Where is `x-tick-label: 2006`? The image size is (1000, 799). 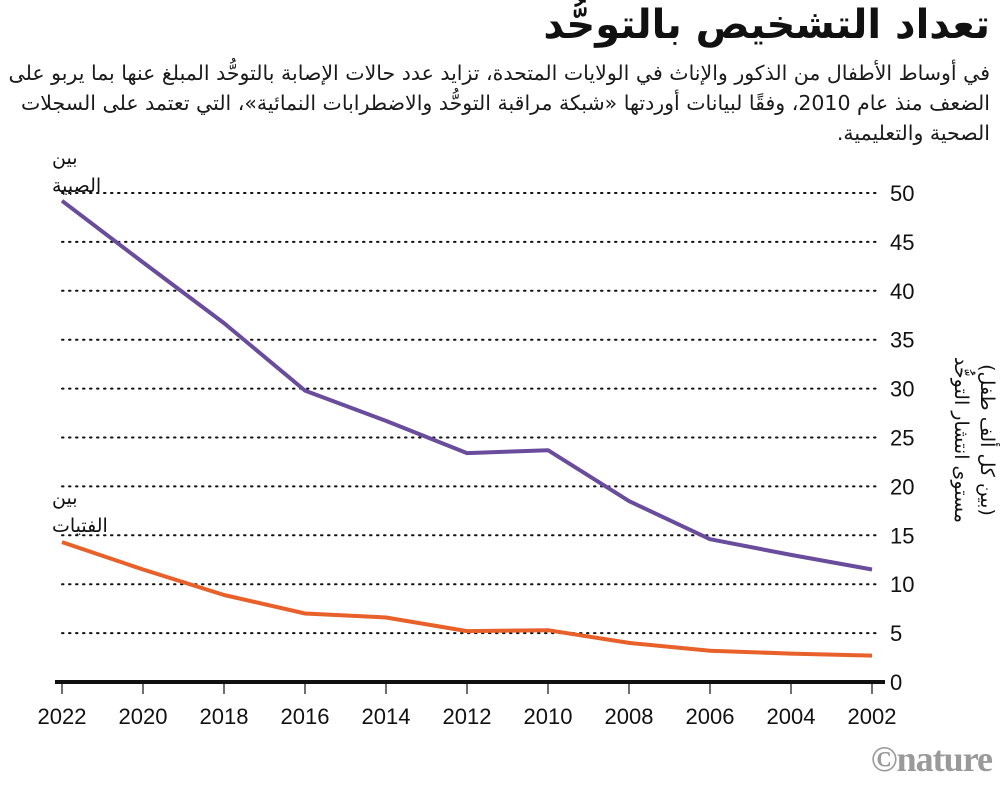
x-tick-label: 2006 is located at coordinates (710, 716).